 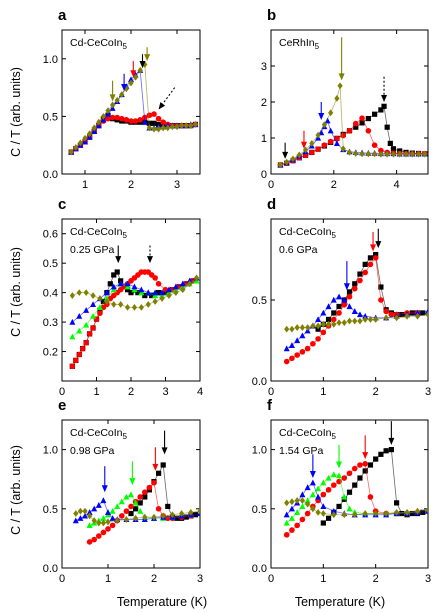 What do you see at coordinates (352, 141) in the screenshot?
I see `series-line` at bounding box center [352, 141].